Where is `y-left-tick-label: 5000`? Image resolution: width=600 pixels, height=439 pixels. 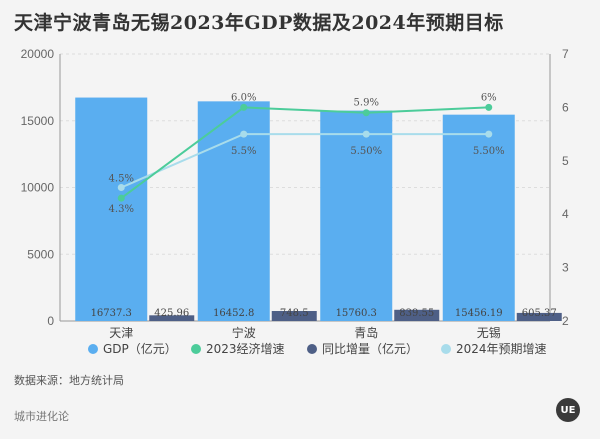 y-left-tick-label: 5000 is located at coordinates (40, 254).